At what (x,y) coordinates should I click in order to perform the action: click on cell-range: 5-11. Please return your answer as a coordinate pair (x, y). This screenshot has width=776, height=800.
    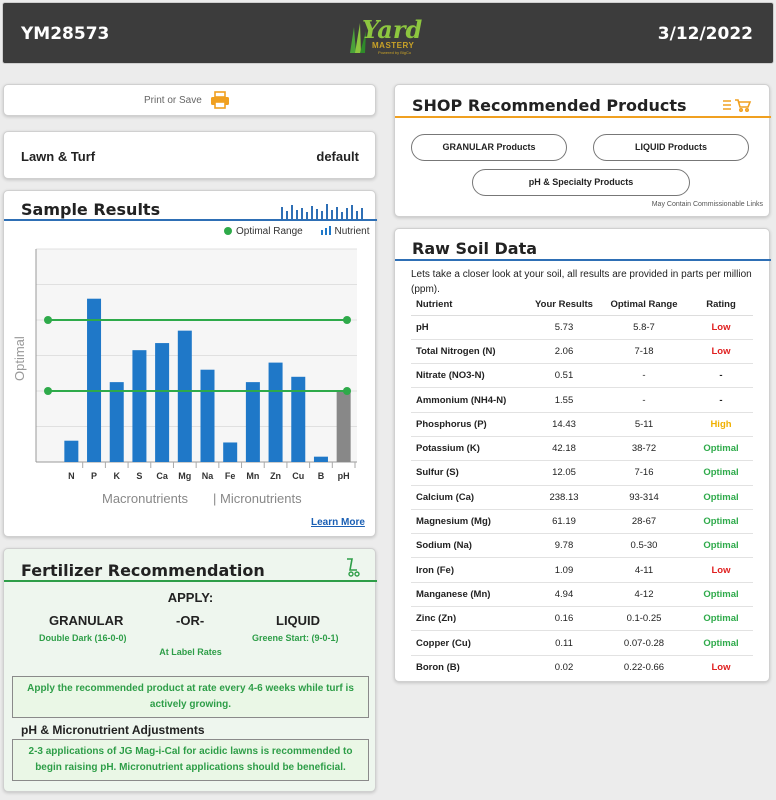
    Looking at the image, I should click on (644, 424).